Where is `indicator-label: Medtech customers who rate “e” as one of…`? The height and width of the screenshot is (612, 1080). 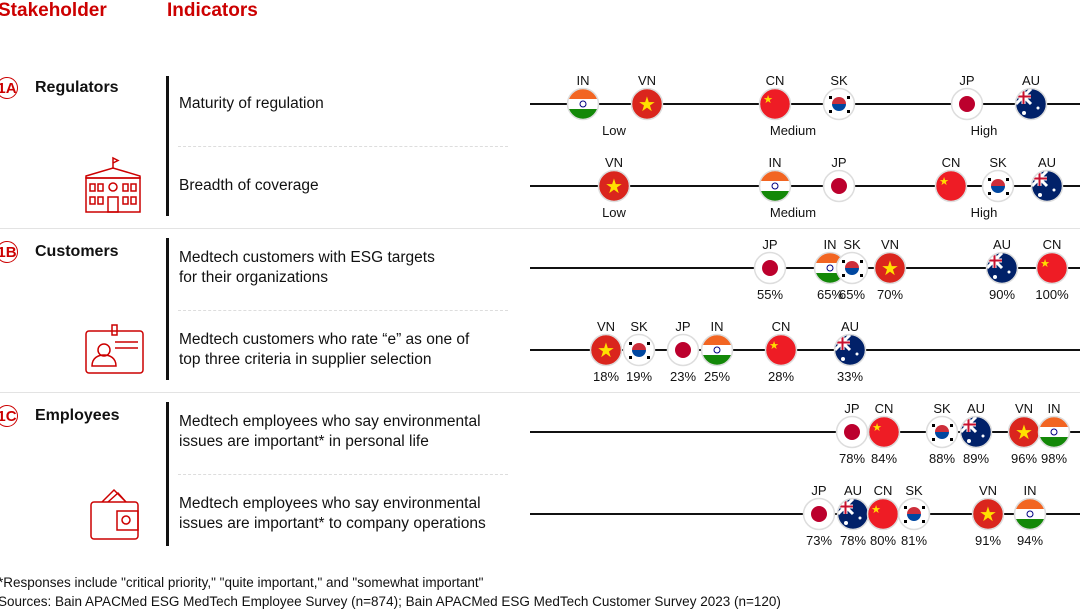
indicator-label: Medtech customers who rate “e” as one of… is located at coordinates (324, 349).